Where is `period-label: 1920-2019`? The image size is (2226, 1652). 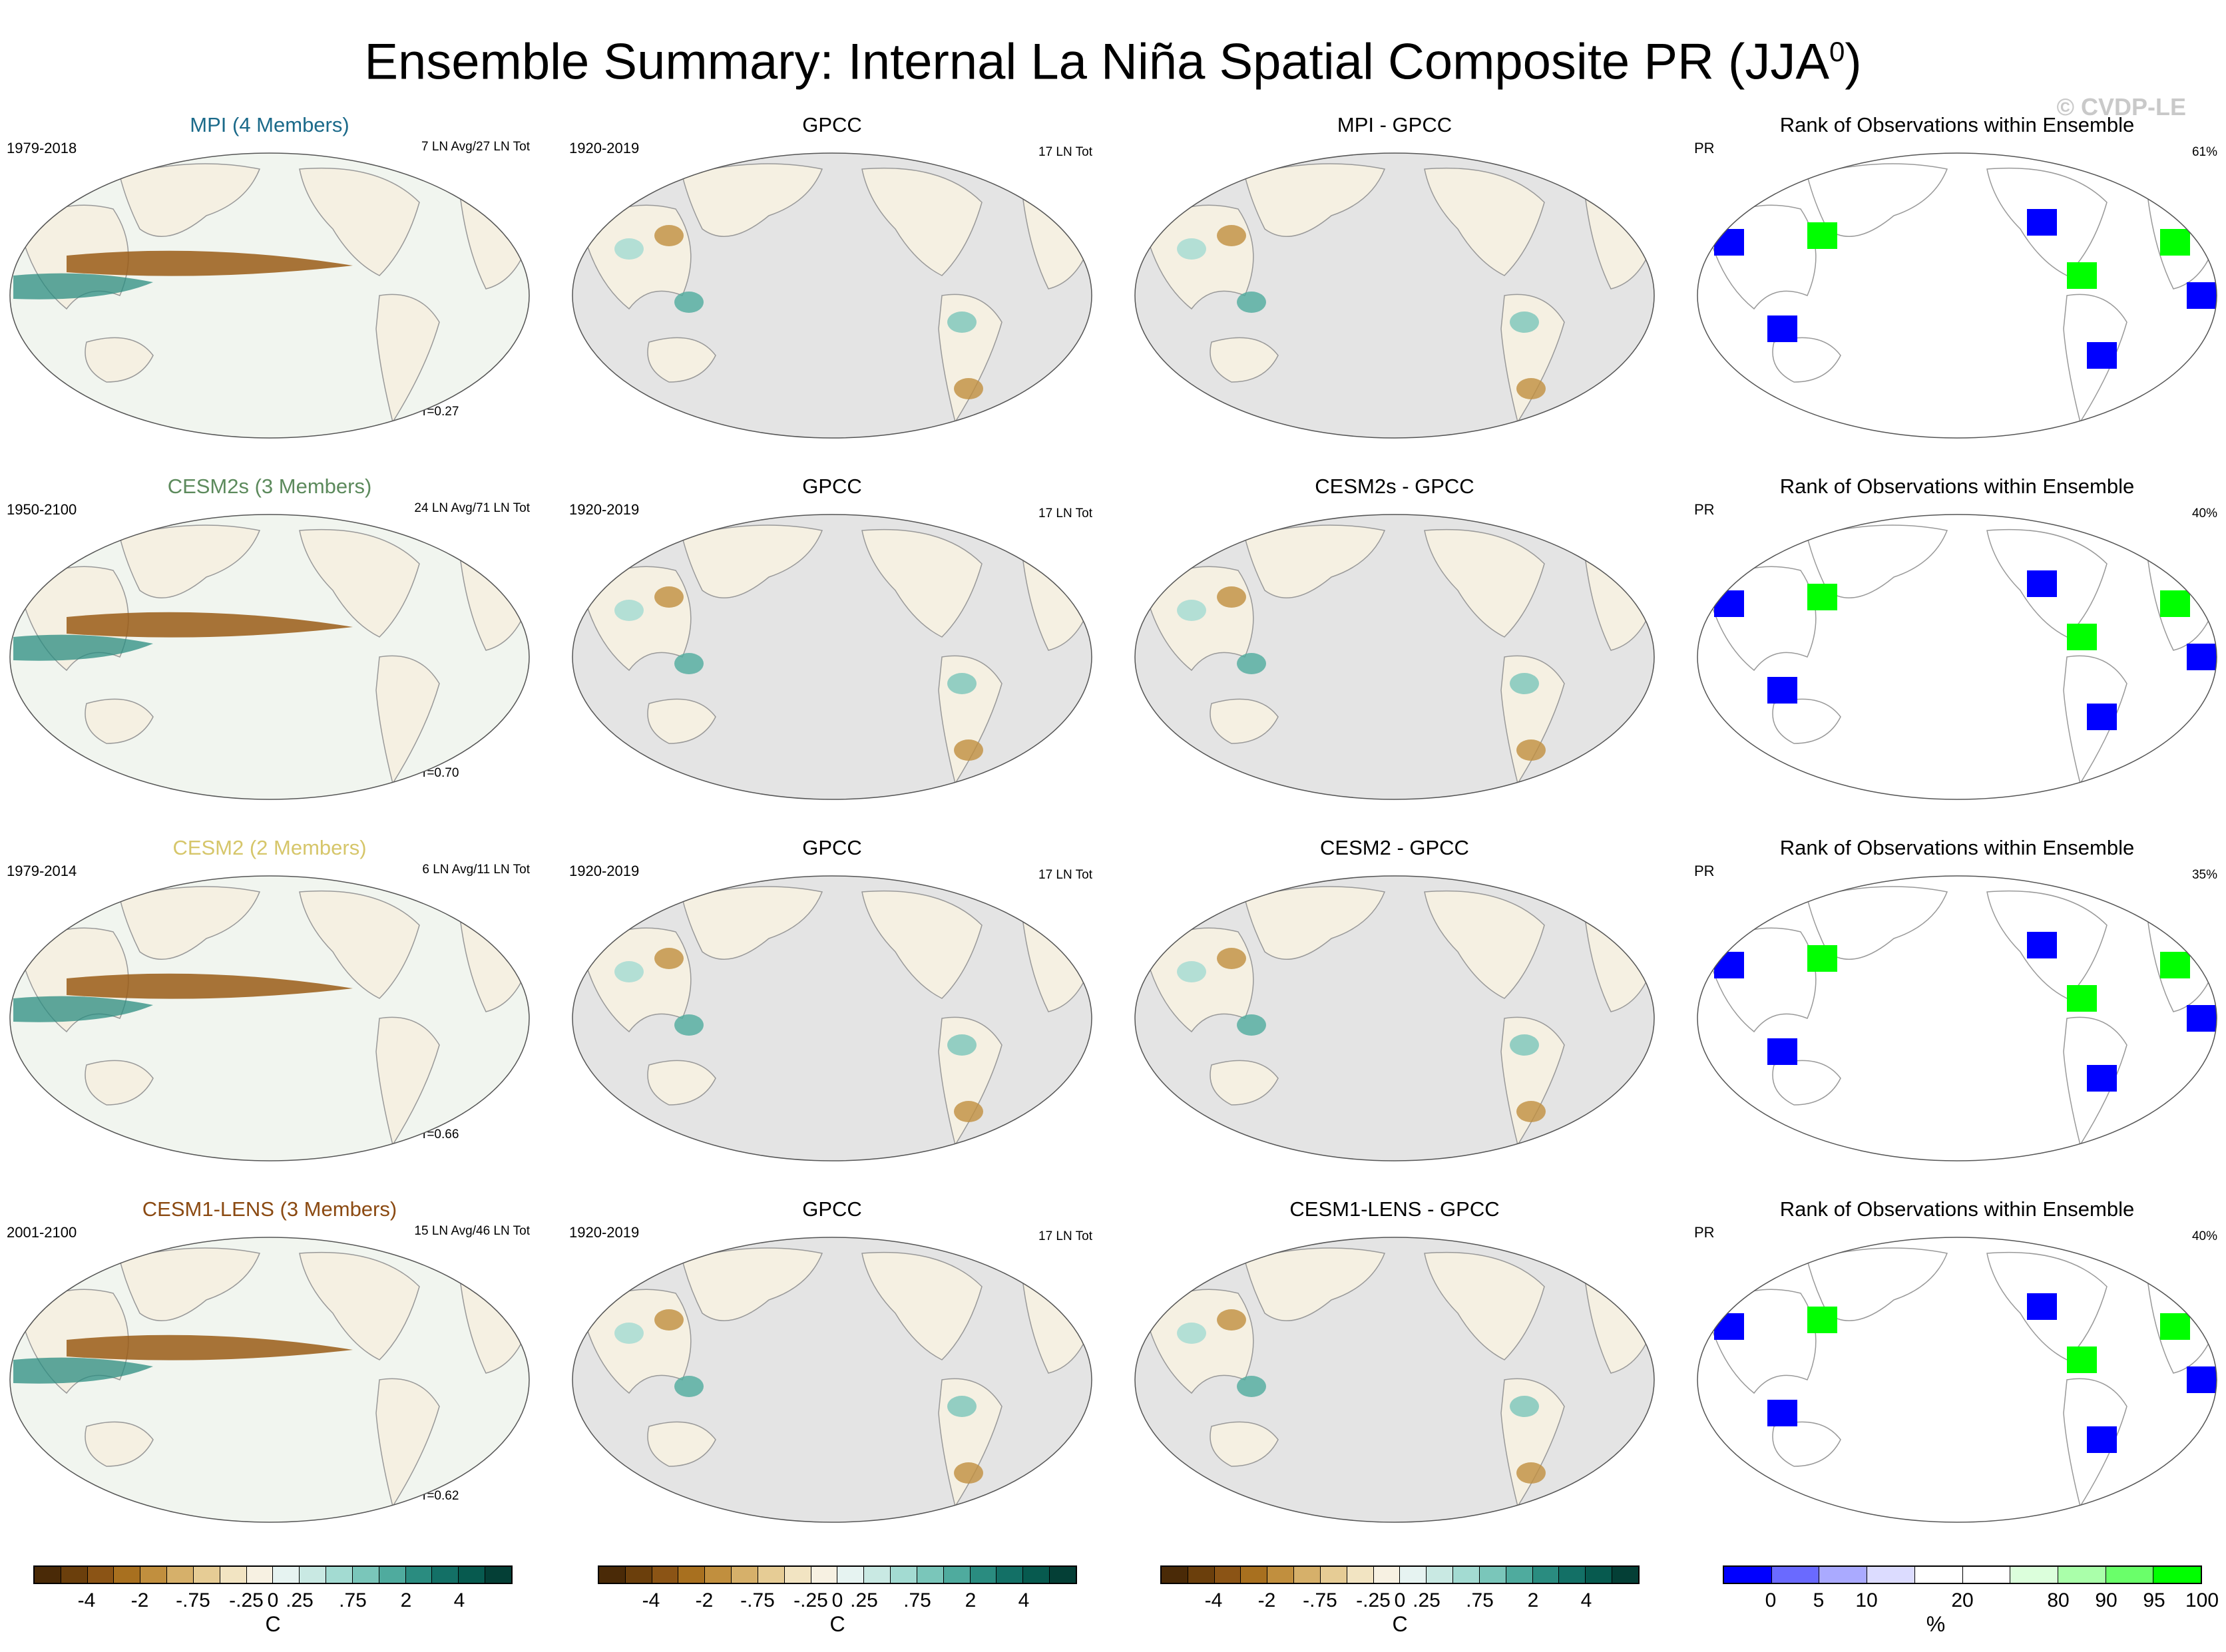 period-label: 1920-2019 is located at coordinates (604, 871).